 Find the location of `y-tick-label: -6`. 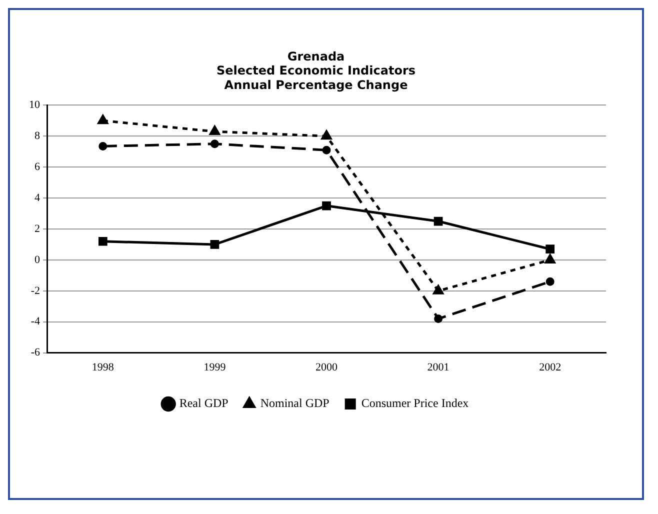

y-tick-label: -6 is located at coordinates (35, 352).